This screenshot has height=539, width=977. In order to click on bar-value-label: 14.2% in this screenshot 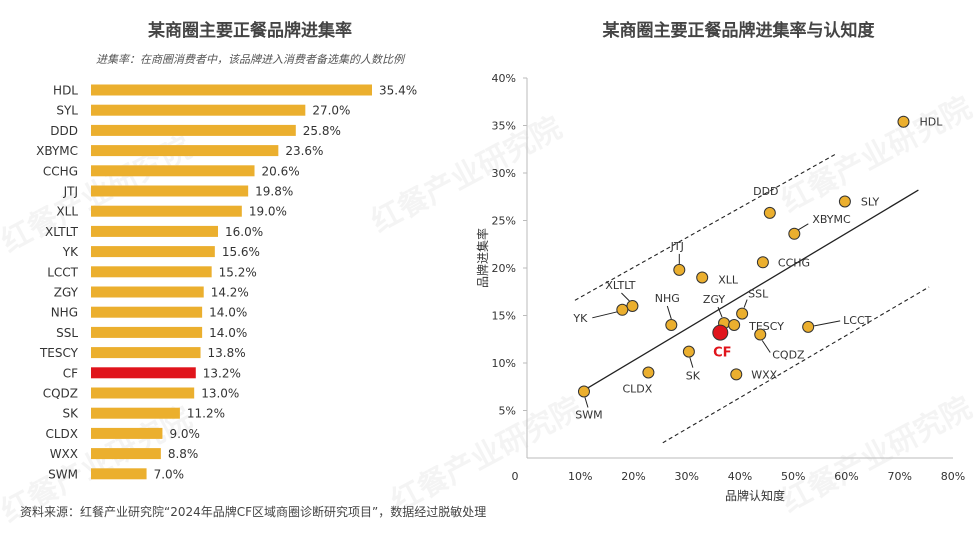, I will do `click(230, 293)`.